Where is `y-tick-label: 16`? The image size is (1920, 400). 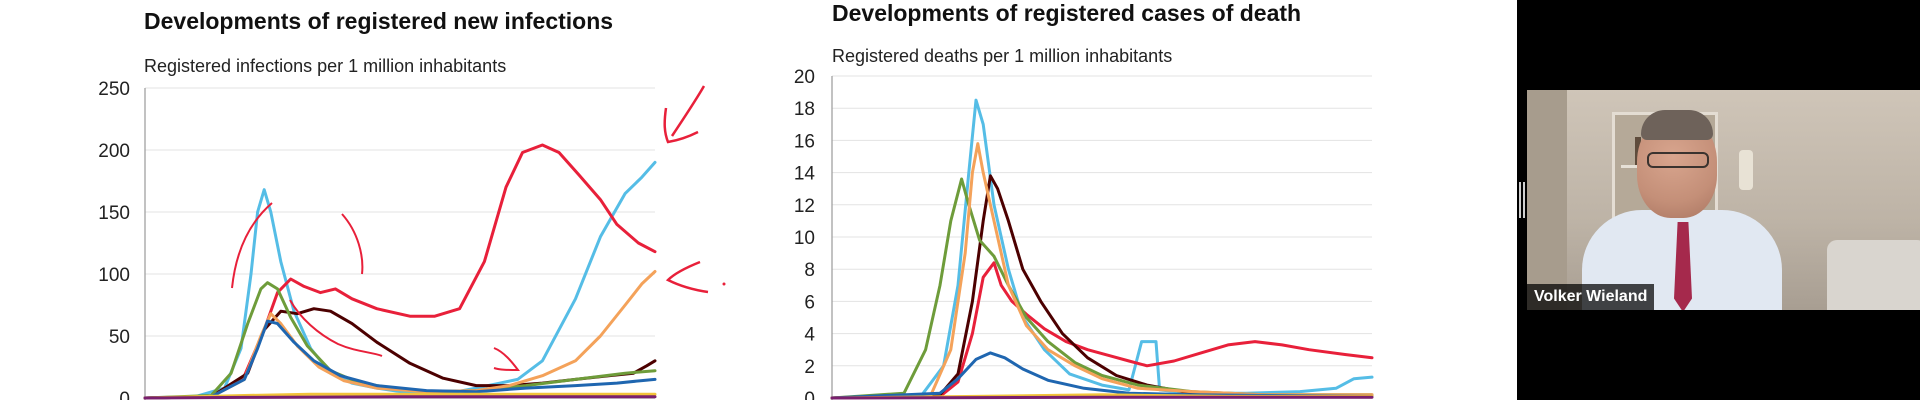 y-tick-label: 16 is located at coordinates (804, 141).